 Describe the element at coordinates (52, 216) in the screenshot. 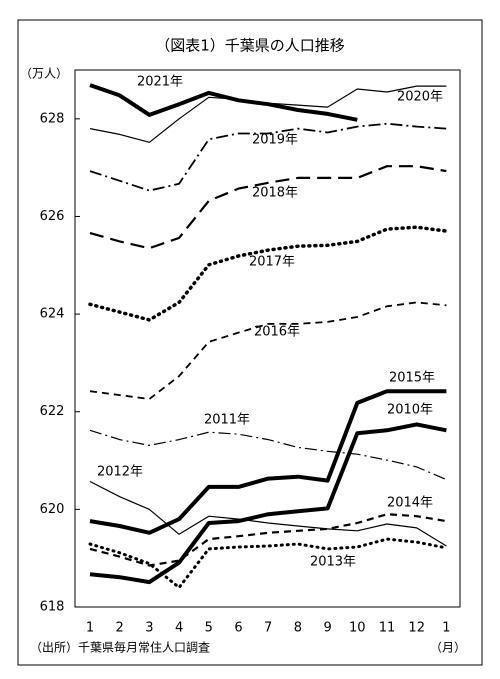

I see `y-tick-label: 626` at that location.